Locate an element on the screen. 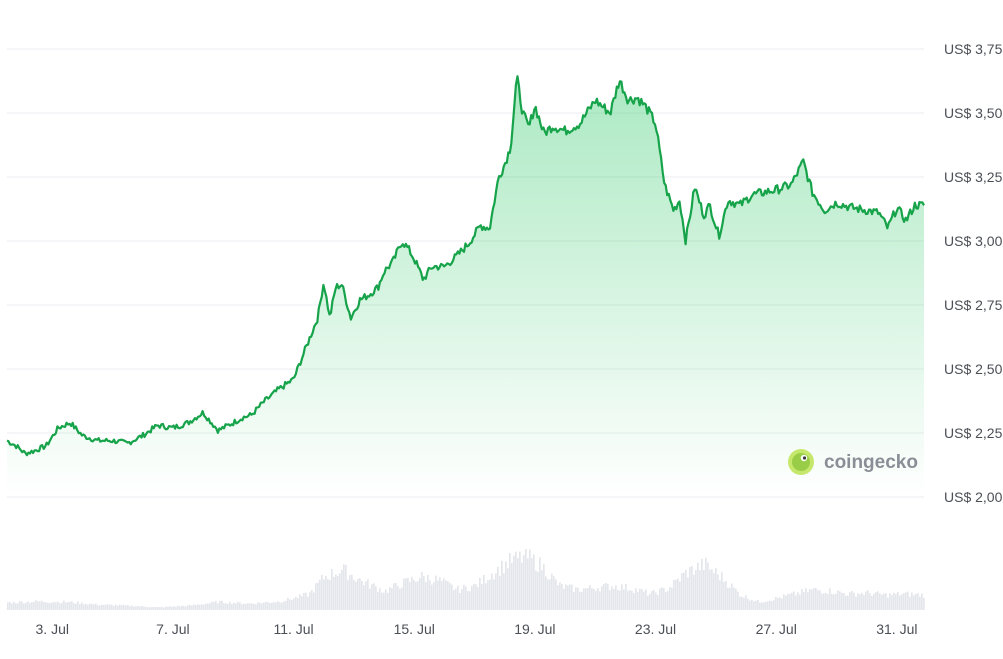 The image size is (1003, 659). coingecko-gecko-icon is located at coordinates (801, 462).